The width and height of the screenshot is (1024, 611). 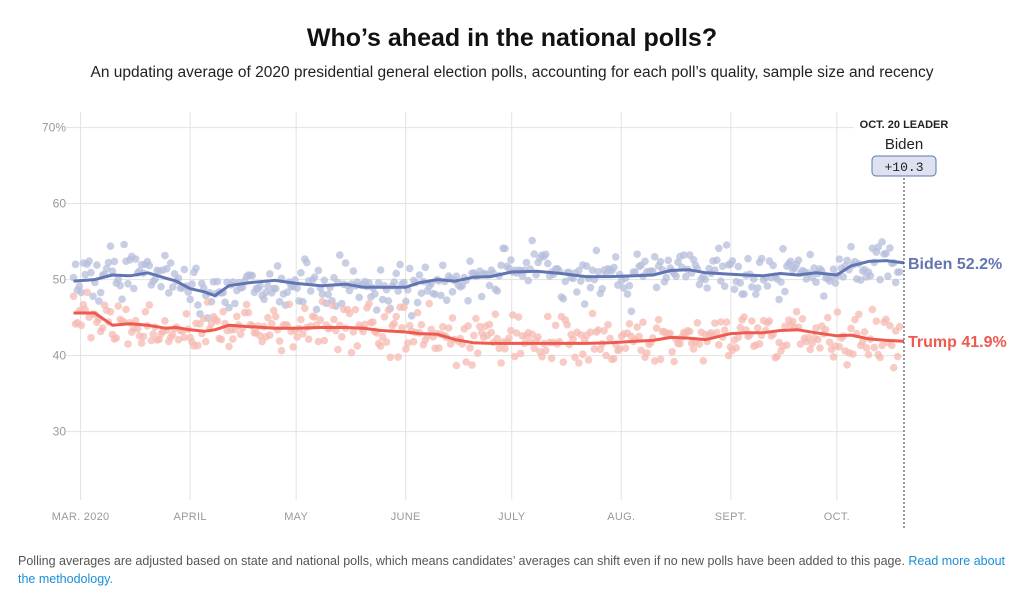 I want to click on y-tick-label: 70%, so click(x=54, y=128).